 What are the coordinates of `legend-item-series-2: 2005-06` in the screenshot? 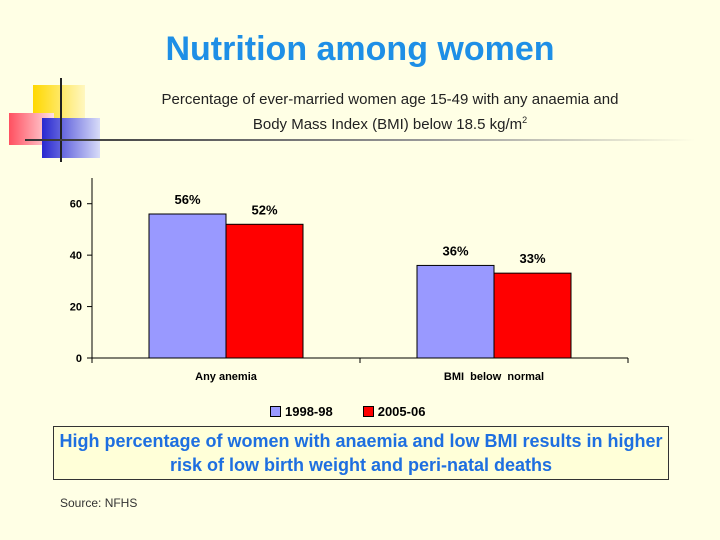 It's located at (394, 411).